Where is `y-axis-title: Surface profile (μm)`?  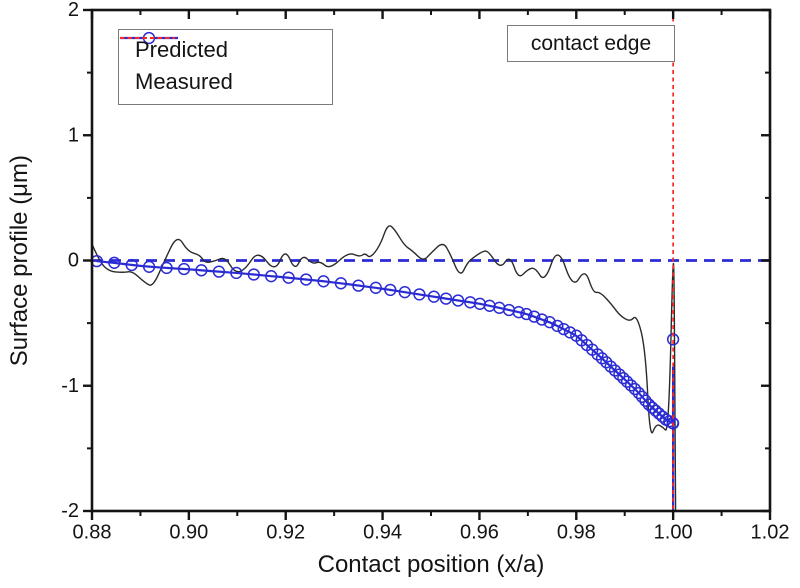
y-axis-title: Surface profile (μm) is located at coordinates (19, 260).